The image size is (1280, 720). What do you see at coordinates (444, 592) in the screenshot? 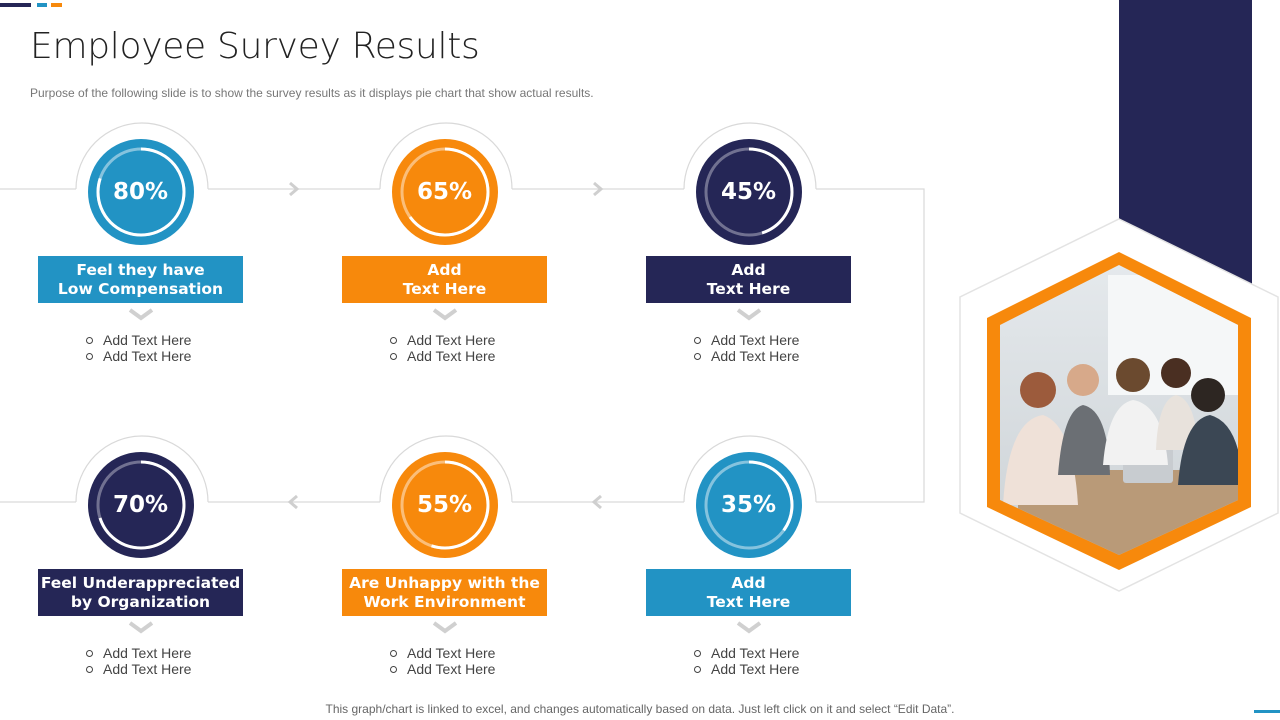
I see `card-label: Are Unhappy with the Work Environment` at bounding box center [444, 592].